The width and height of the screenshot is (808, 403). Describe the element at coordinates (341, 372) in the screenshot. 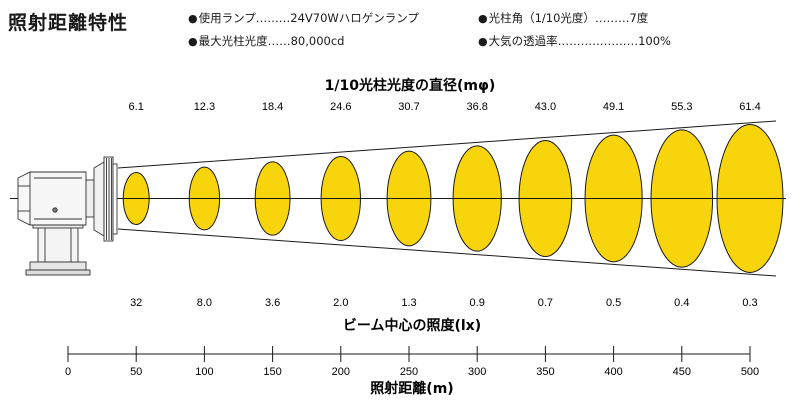

I see `axis-tick-label: 200` at that location.